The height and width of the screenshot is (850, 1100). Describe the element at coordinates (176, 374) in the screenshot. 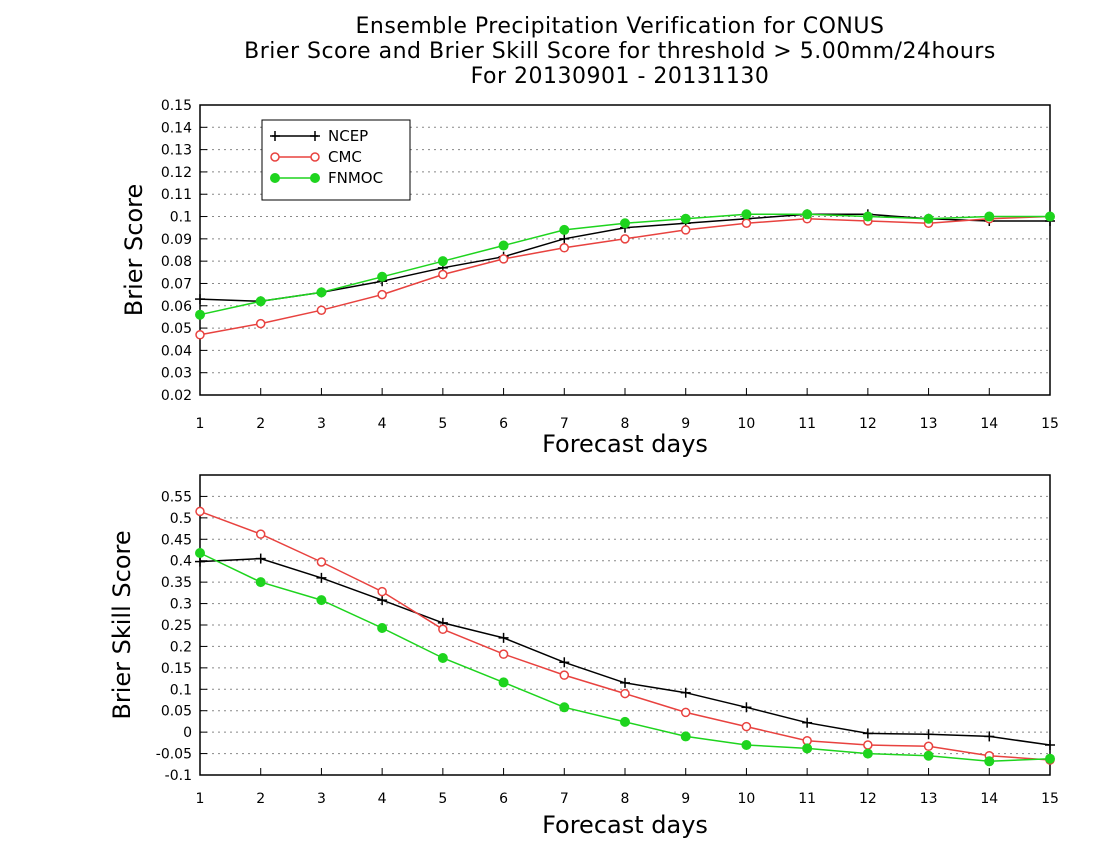

I see `chart1-ytick-label: 0.03` at that location.